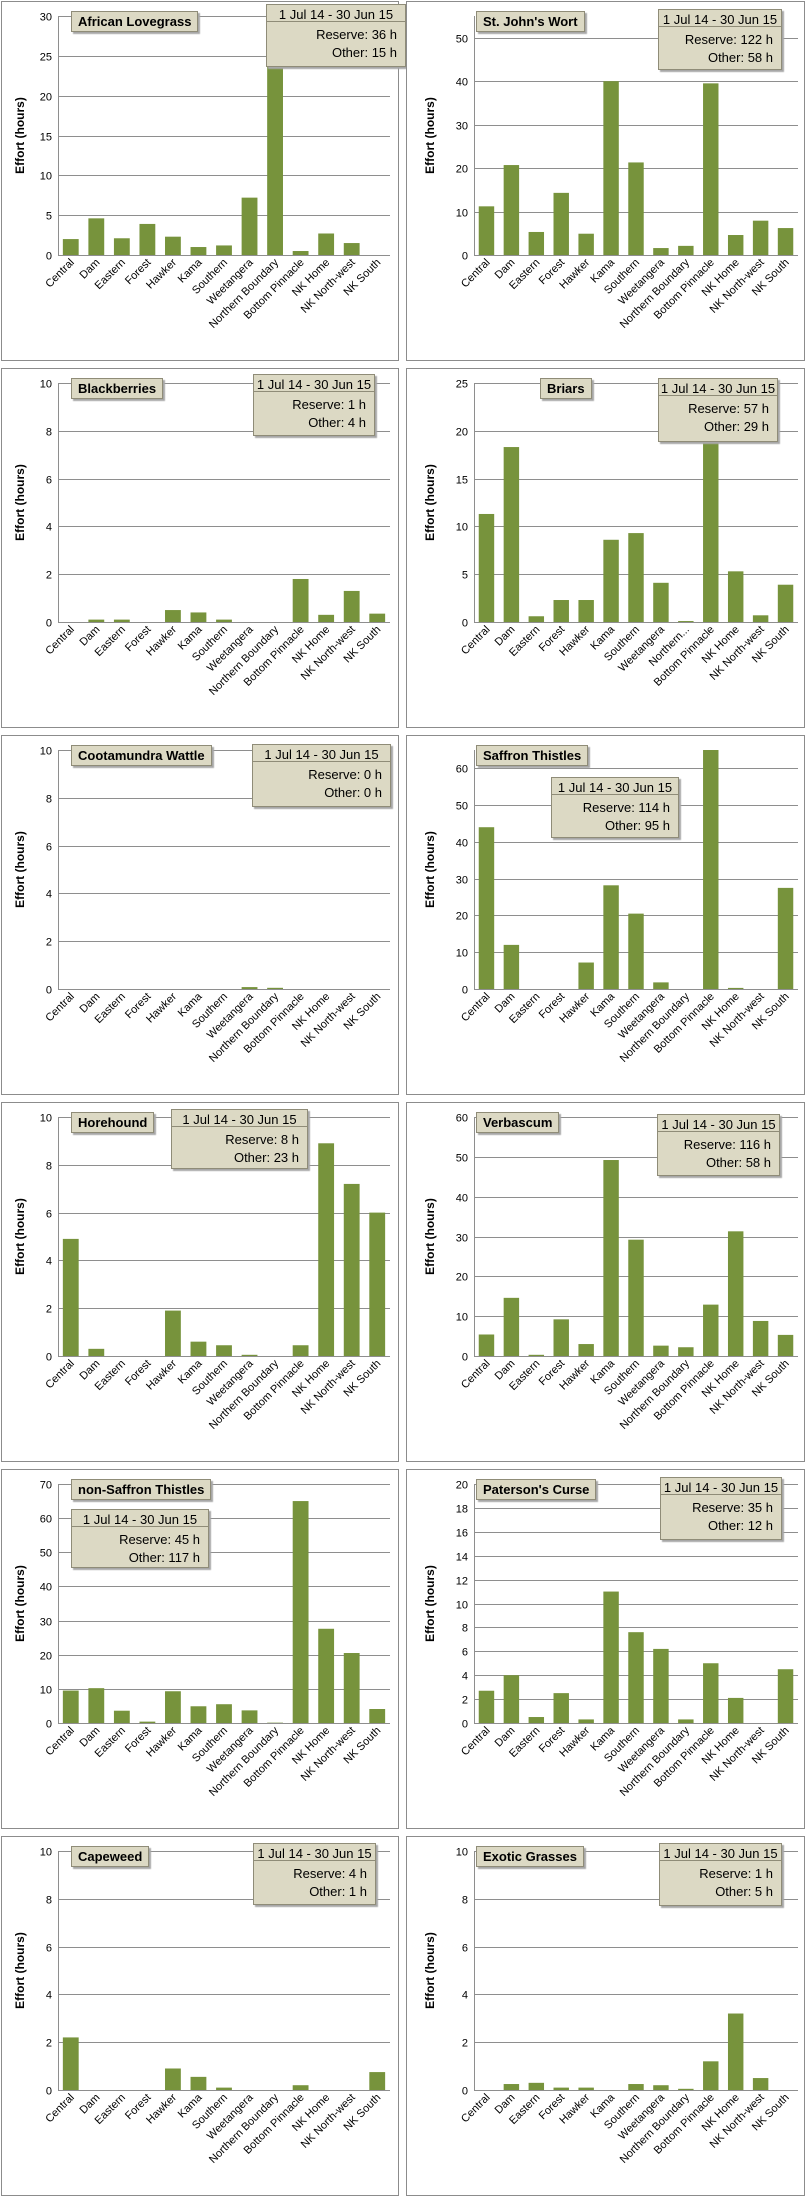  I want to click on other-hours: Other: 58 h, so click(738, 1162).